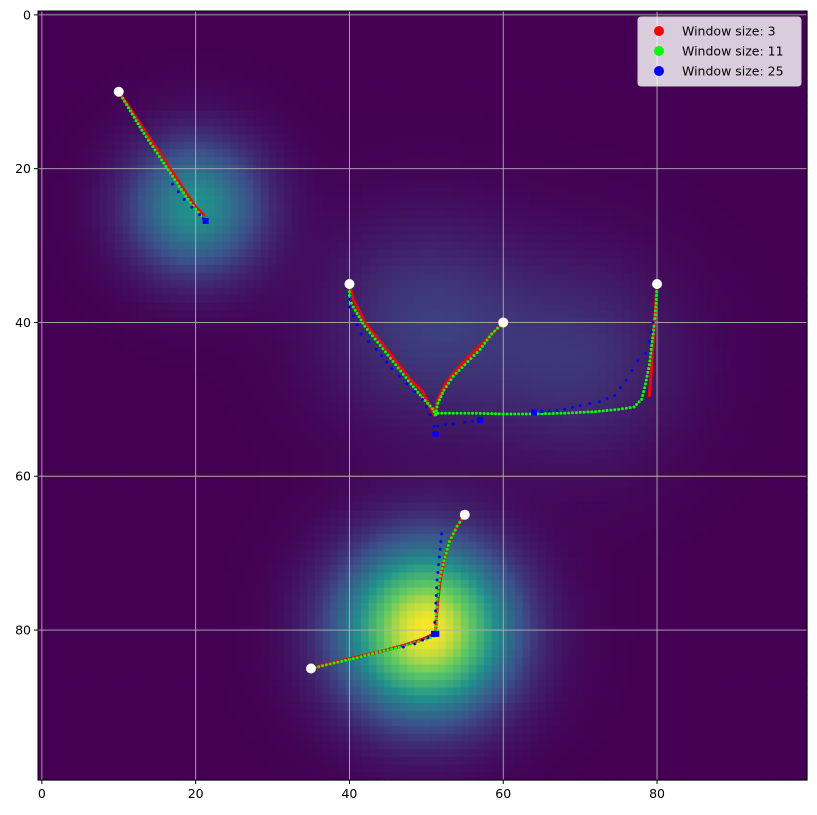 The width and height of the screenshot is (817, 815). Describe the element at coordinates (23, 630) in the screenshot. I see `y-tick-label: 80` at that location.